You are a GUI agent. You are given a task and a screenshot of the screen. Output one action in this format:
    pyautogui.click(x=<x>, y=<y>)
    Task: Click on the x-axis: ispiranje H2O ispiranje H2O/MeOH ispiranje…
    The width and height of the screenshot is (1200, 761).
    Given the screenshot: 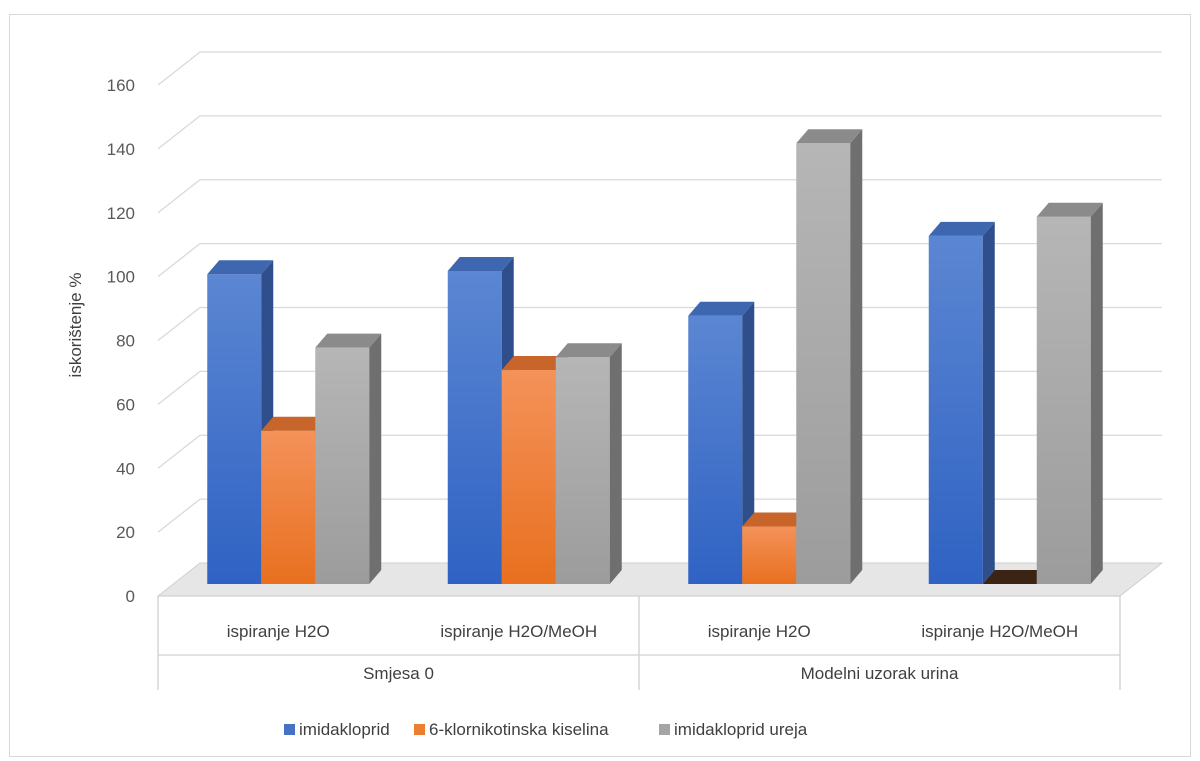 What is the action you would take?
    pyautogui.click(x=639, y=642)
    